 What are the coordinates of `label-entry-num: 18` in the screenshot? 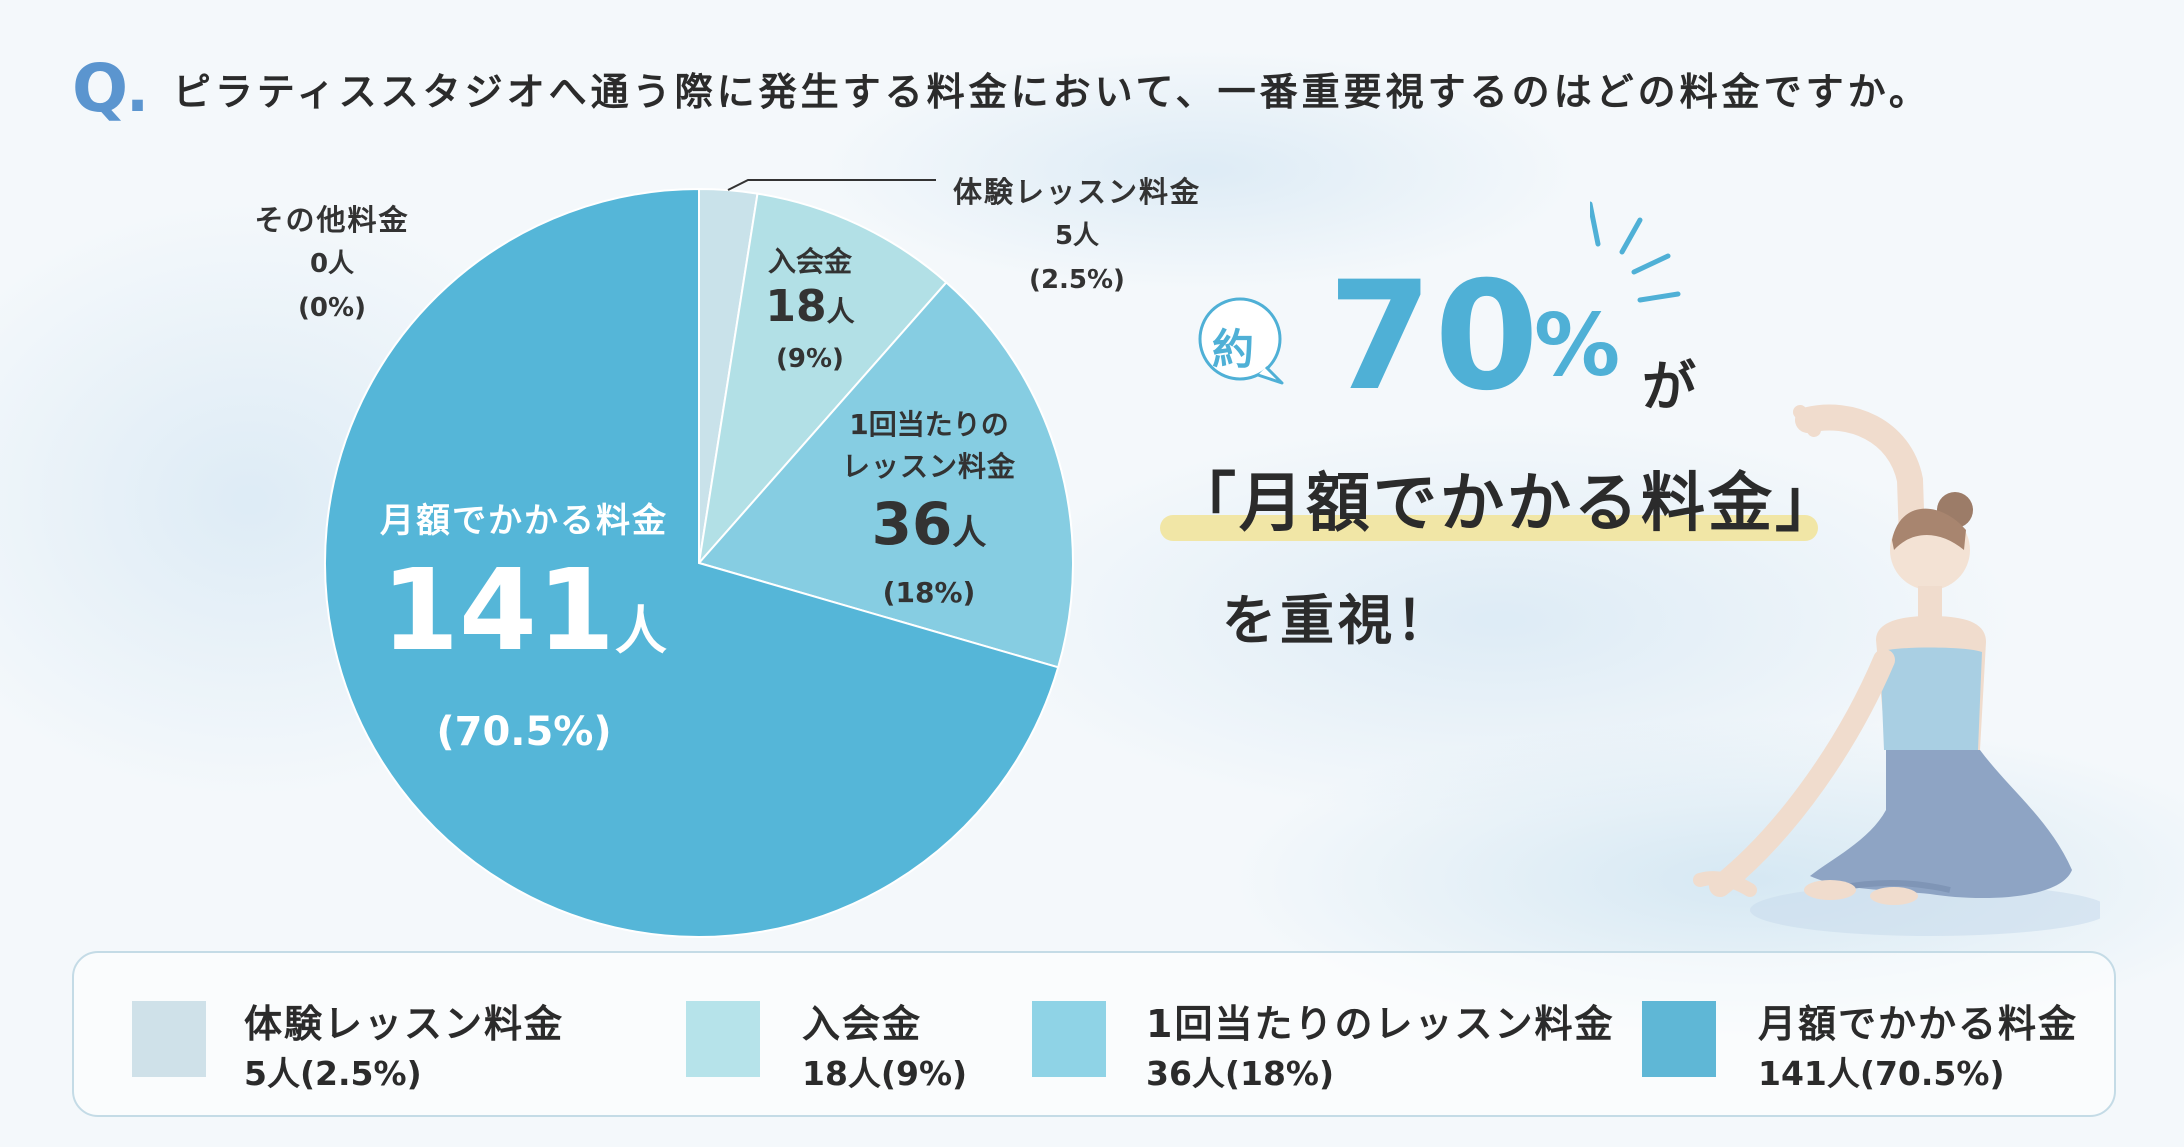 It's located at (796, 306).